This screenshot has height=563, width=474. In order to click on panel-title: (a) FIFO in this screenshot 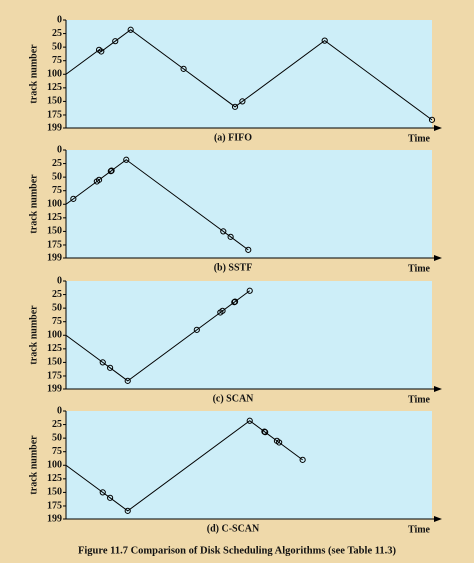, I will do `click(233, 137)`.